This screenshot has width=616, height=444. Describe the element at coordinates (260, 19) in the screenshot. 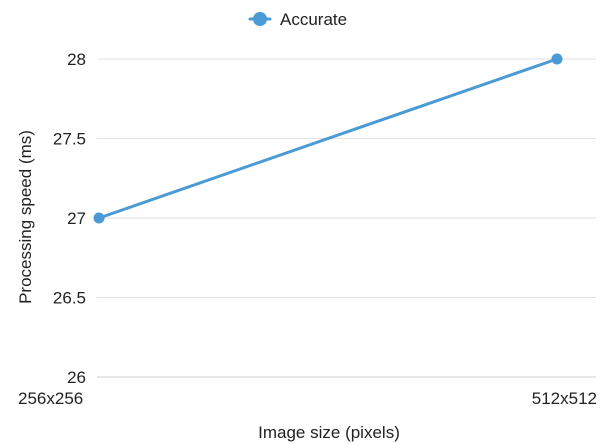

I see `legend-marker-accurate` at that location.